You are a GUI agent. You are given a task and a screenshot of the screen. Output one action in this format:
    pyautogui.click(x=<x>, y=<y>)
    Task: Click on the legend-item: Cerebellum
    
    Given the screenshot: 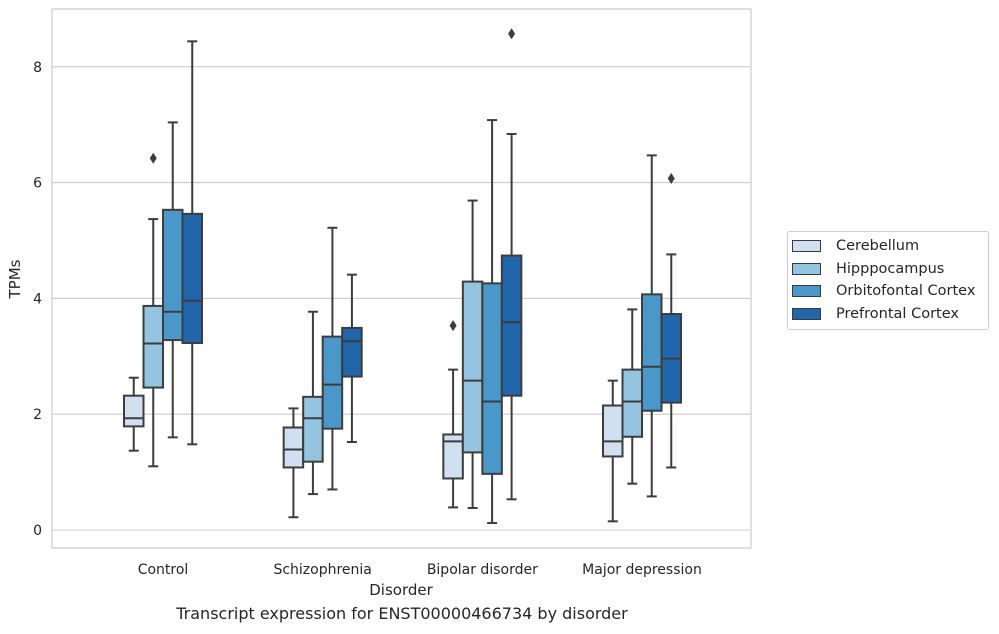 What is the action you would take?
    pyautogui.click(x=888, y=246)
    